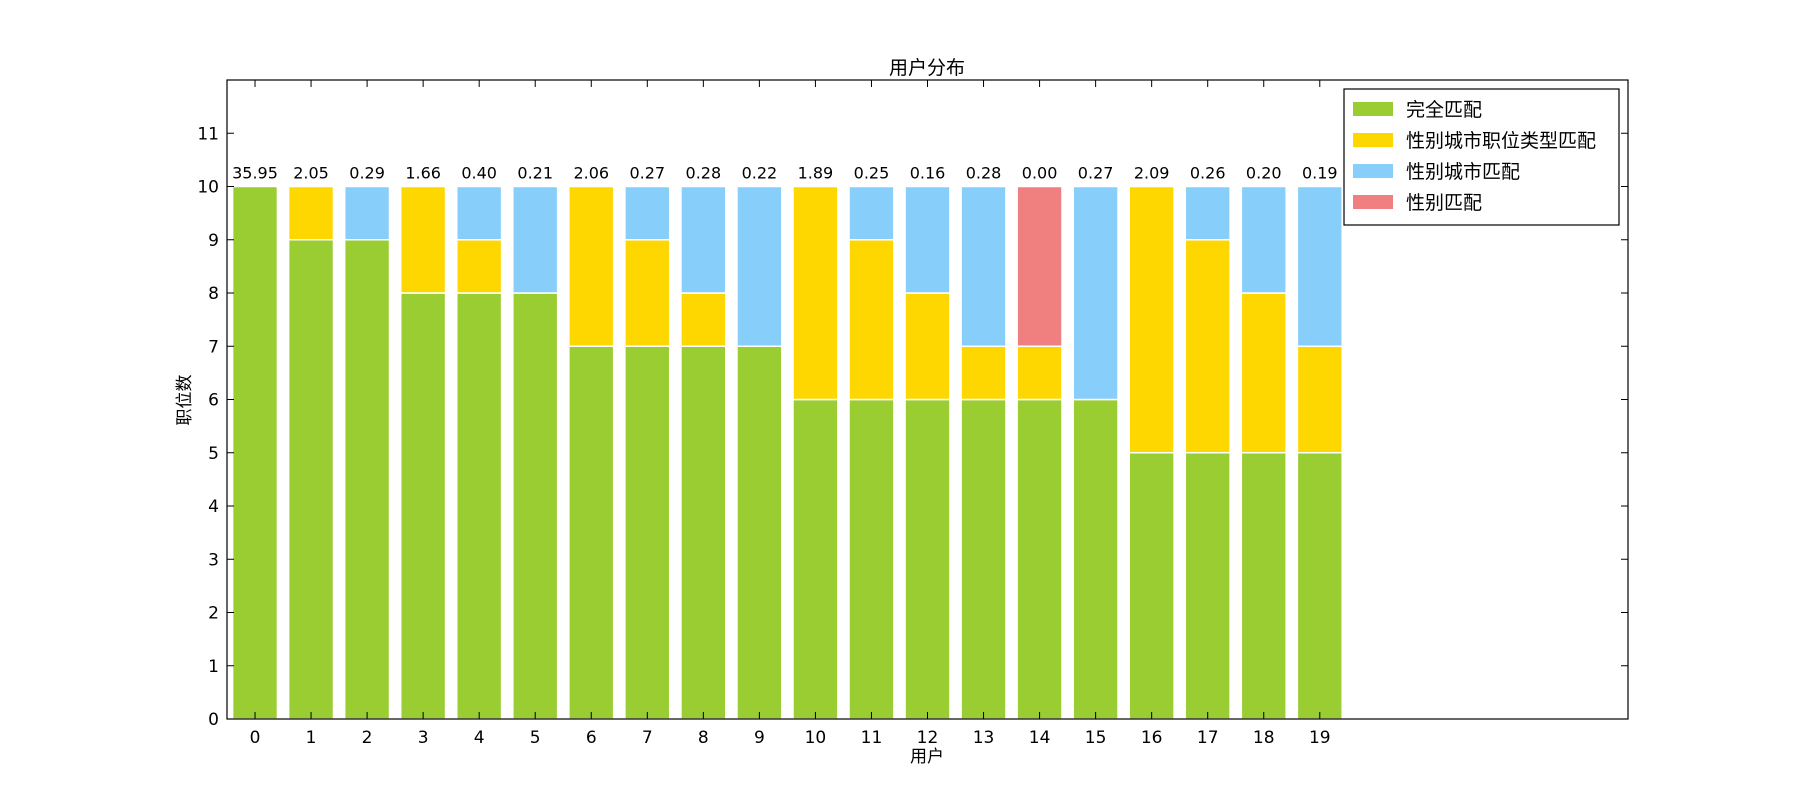 The height and width of the screenshot is (800, 1800). What do you see at coordinates (423, 738) in the screenshot?
I see `x-tick-label: 3` at bounding box center [423, 738].